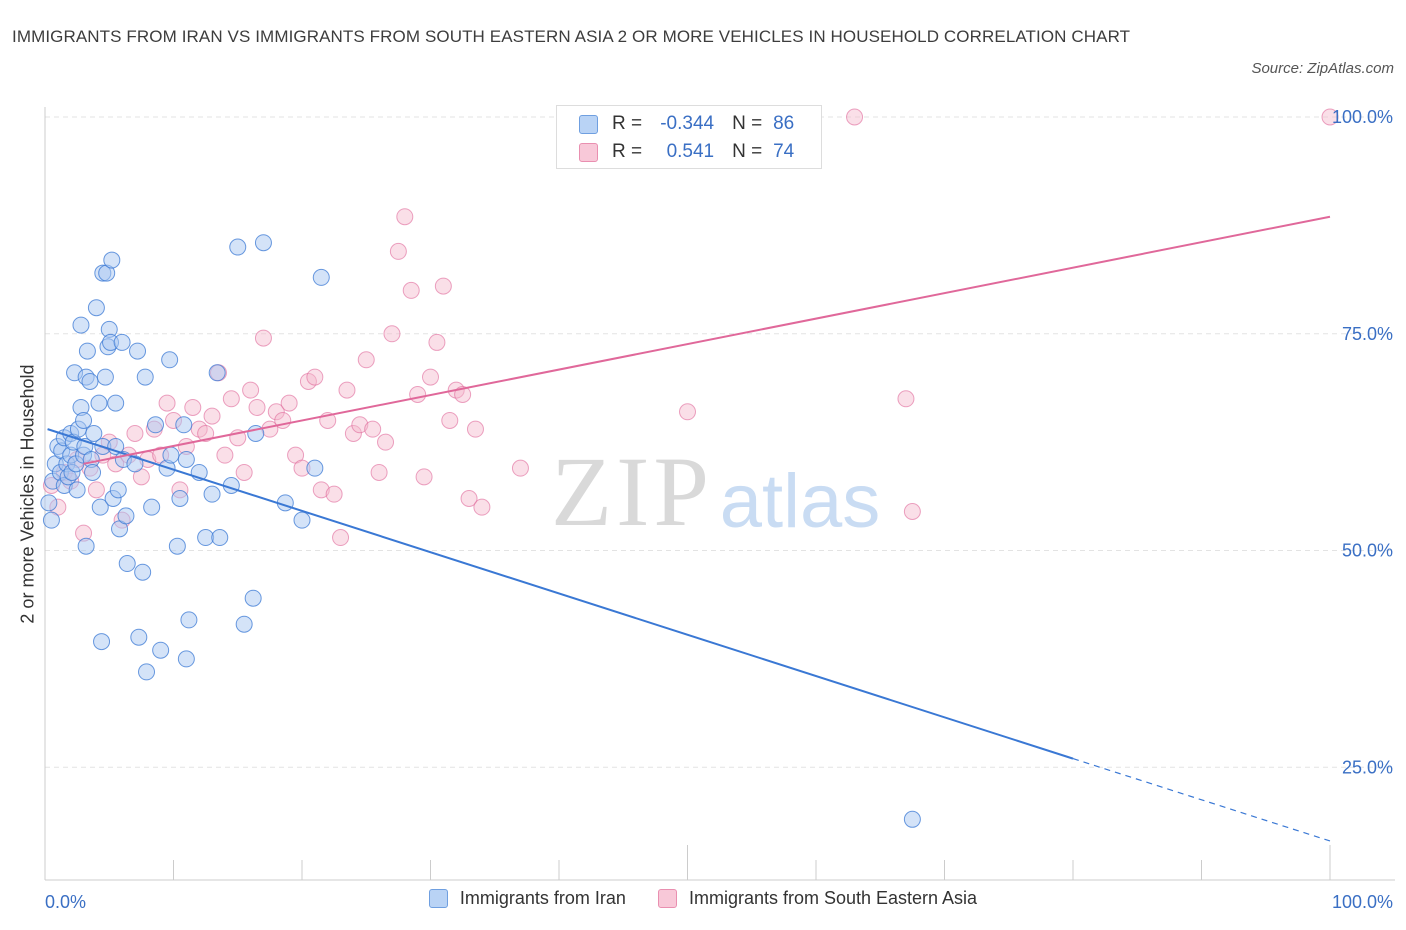 Image resolution: width=1406 pixels, height=930 pixels. Describe the element at coordinates (1367, 551) in the screenshot. I see `y-tick-label: 50.0%` at that location.